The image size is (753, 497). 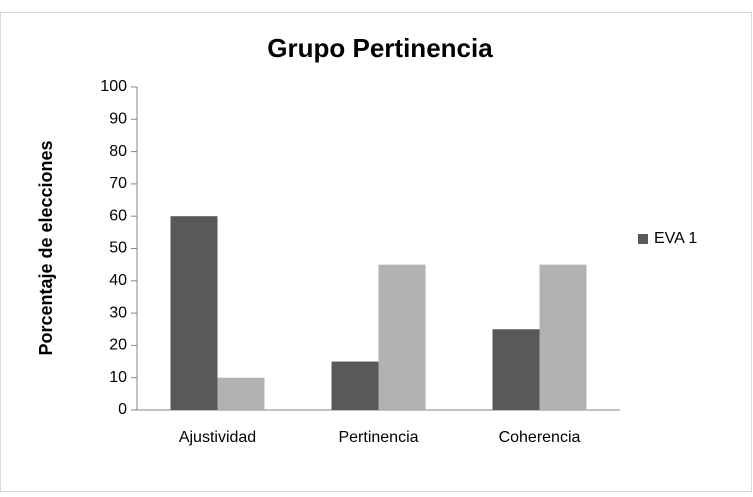 What do you see at coordinates (540, 437) in the screenshot?
I see `x-tick-label: Coherencia` at bounding box center [540, 437].